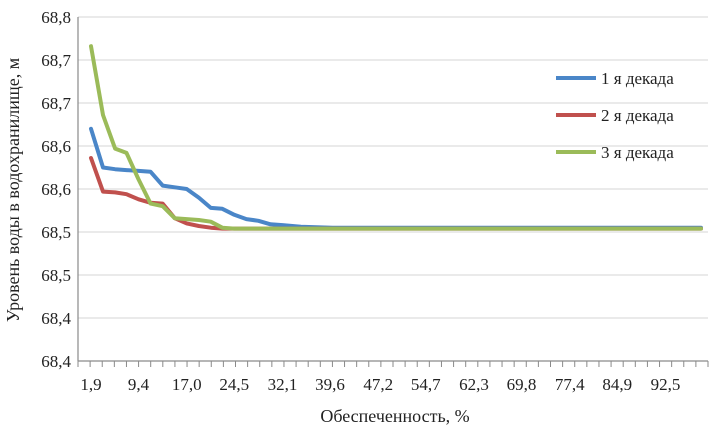  Describe the element at coordinates (13, 190) in the screenshot. I see `y-axis-title: Уровень воды в водохранилище, м` at that location.